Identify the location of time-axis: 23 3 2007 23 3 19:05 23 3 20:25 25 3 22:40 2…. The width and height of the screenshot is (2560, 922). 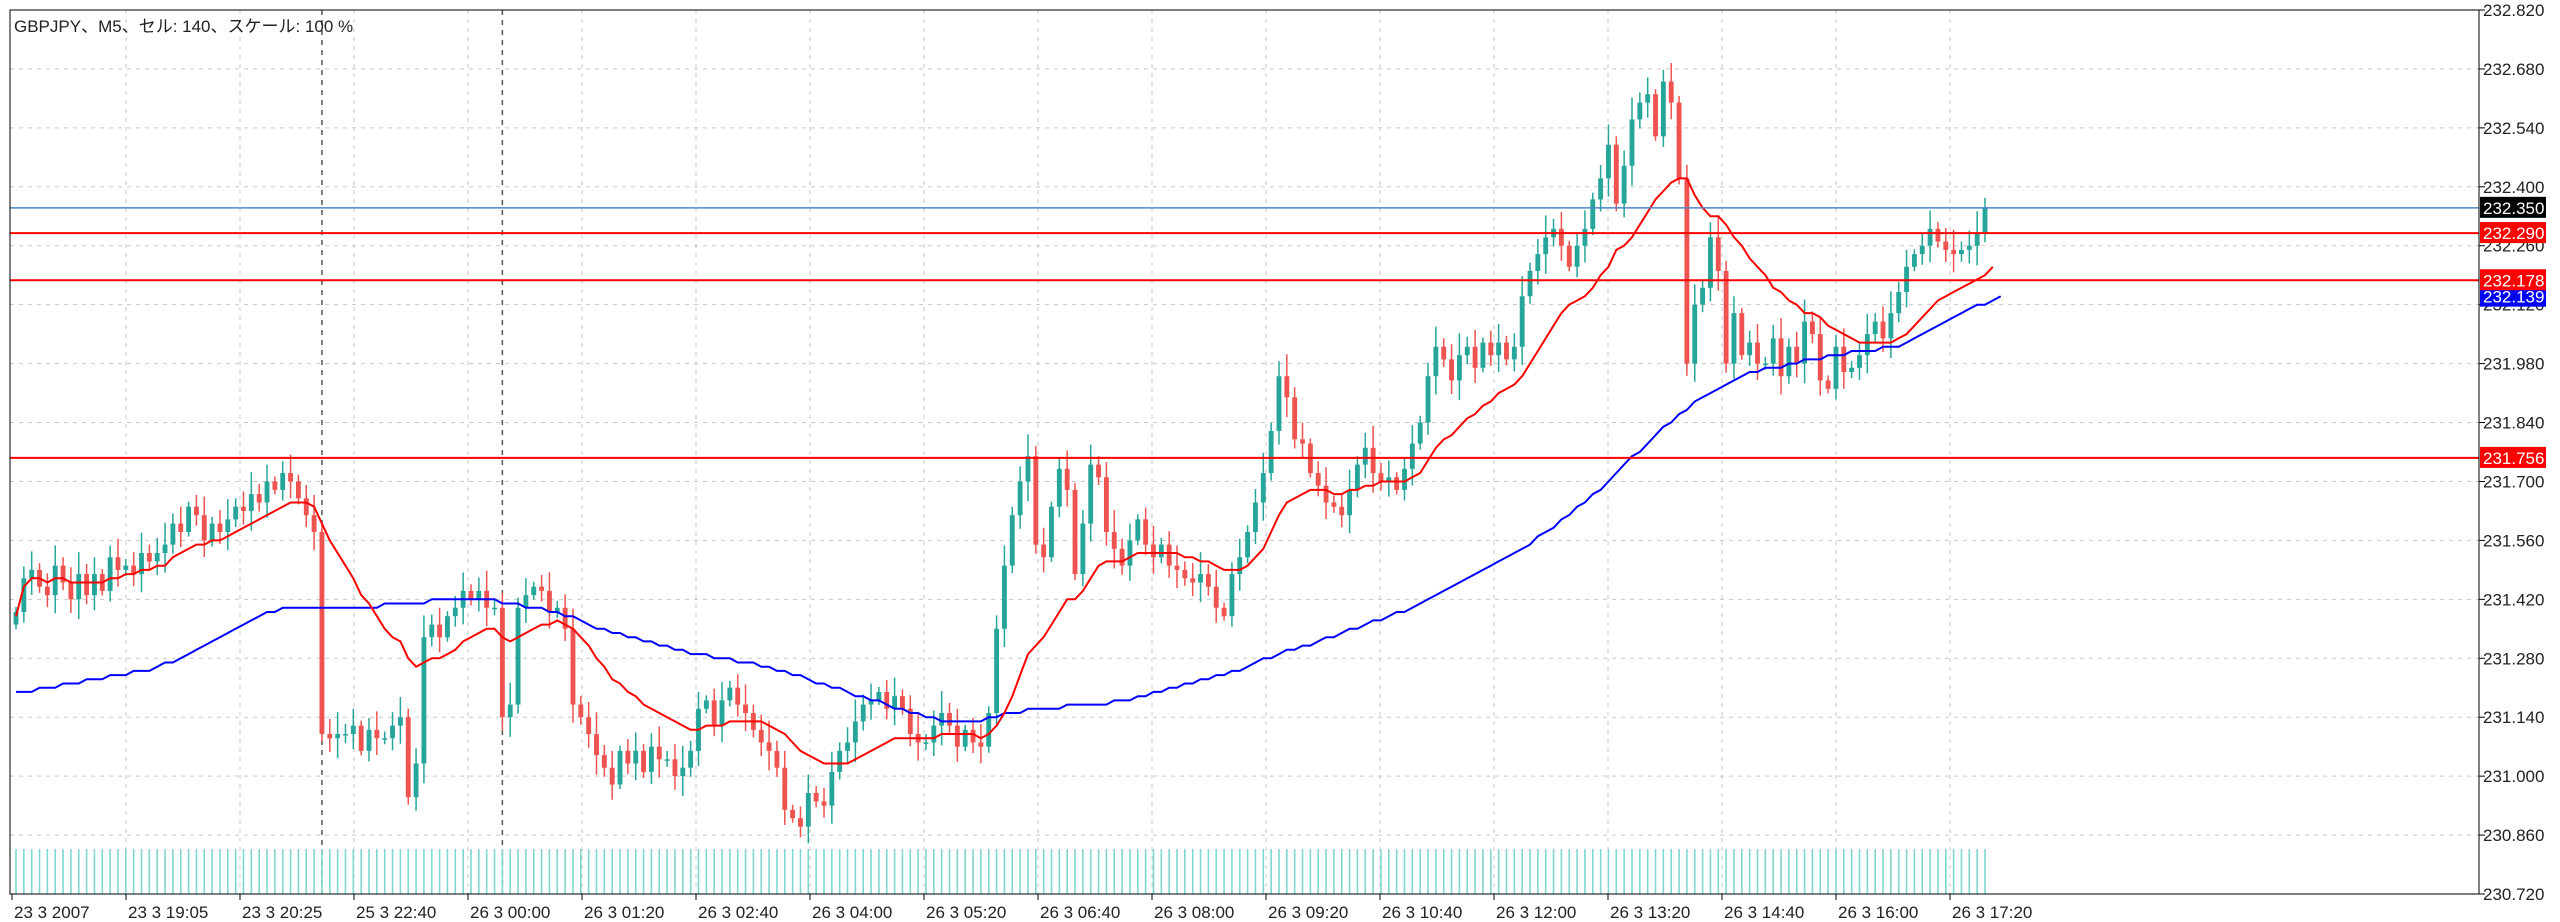
(1021, 908).